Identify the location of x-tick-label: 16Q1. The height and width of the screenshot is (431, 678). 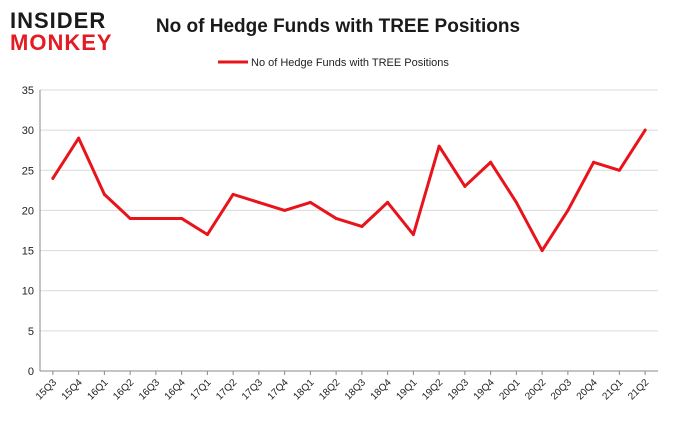
(97, 389).